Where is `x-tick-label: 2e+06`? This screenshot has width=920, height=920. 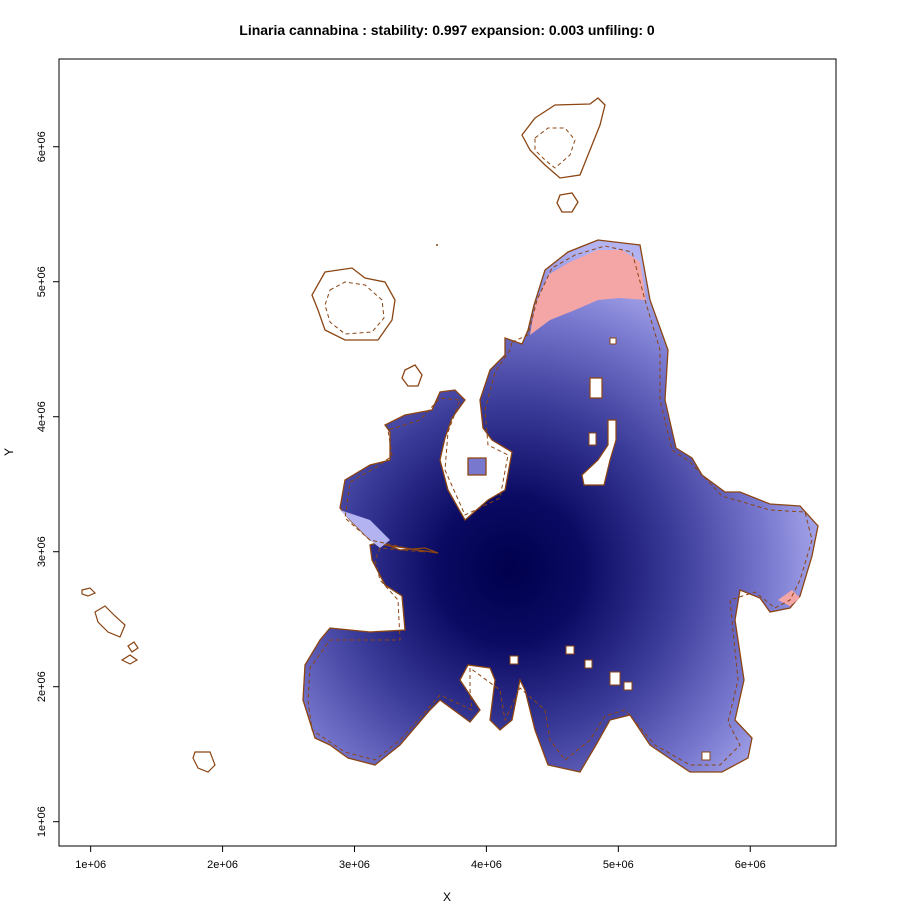 x-tick-label: 2e+06 is located at coordinates (222, 865).